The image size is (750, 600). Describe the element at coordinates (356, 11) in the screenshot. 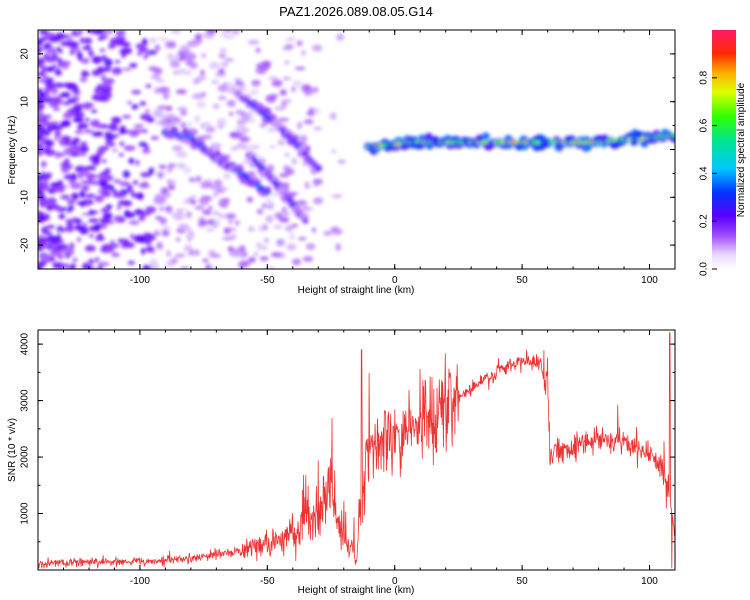

I see `figure-title: PAZ1.2026.089.08.05.G14` at that location.